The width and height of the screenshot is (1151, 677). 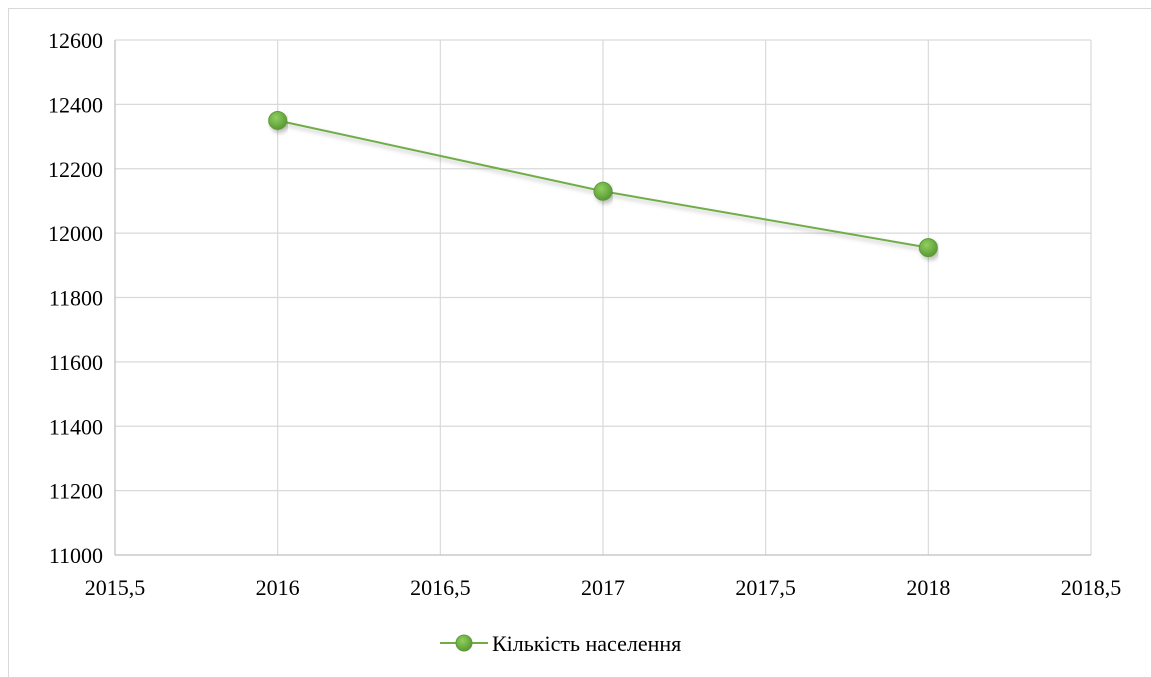 I want to click on x-tick-label: 2018, so click(x=928, y=587).